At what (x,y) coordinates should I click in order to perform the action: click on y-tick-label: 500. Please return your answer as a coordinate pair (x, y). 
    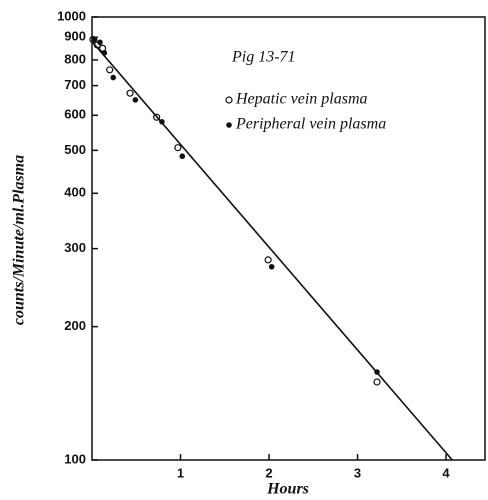
    Looking at the image, I should click on (75, 149).